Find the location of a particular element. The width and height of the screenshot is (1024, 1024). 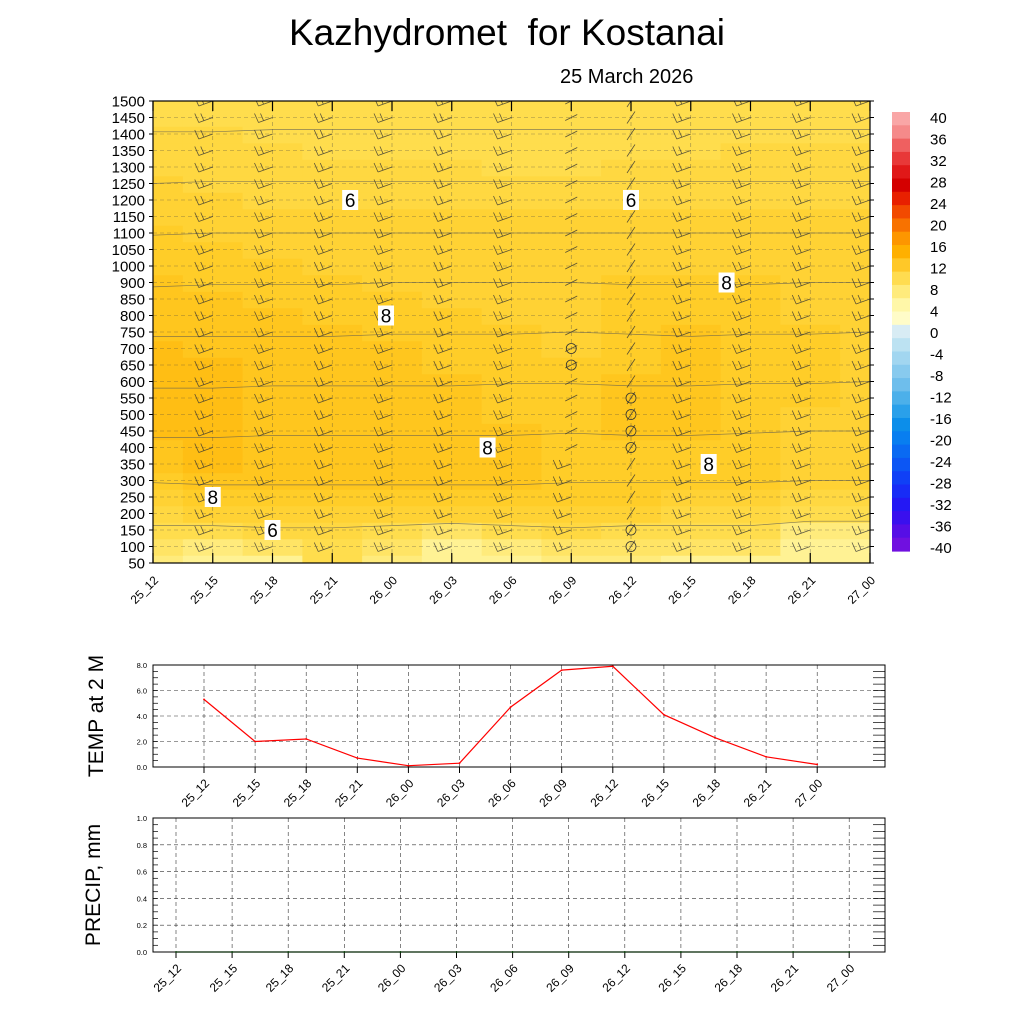

colorbar-label: -36 is located at coordinates (941, 527).